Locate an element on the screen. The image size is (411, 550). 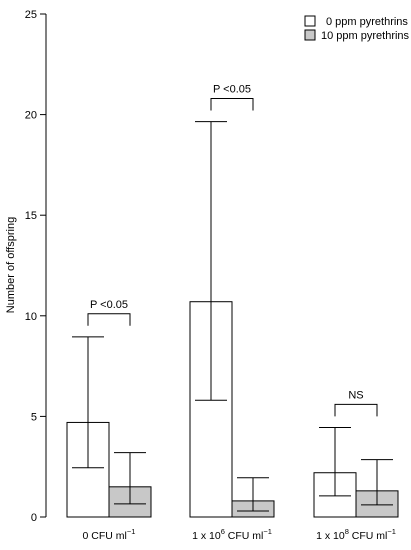
y-axis: 0 5 10 15 20 25 is located at coordinates (36, 266).